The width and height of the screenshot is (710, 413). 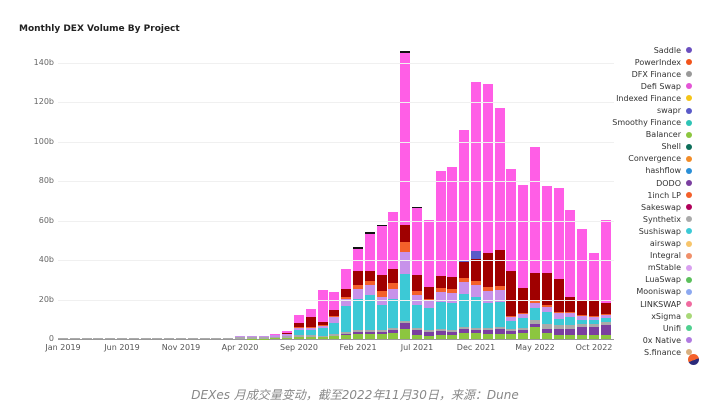 What do you see at coordinates (652, 268) in the screenshot?
I see `legend-item-mstable: mStable` at bounding box center [652, 268].